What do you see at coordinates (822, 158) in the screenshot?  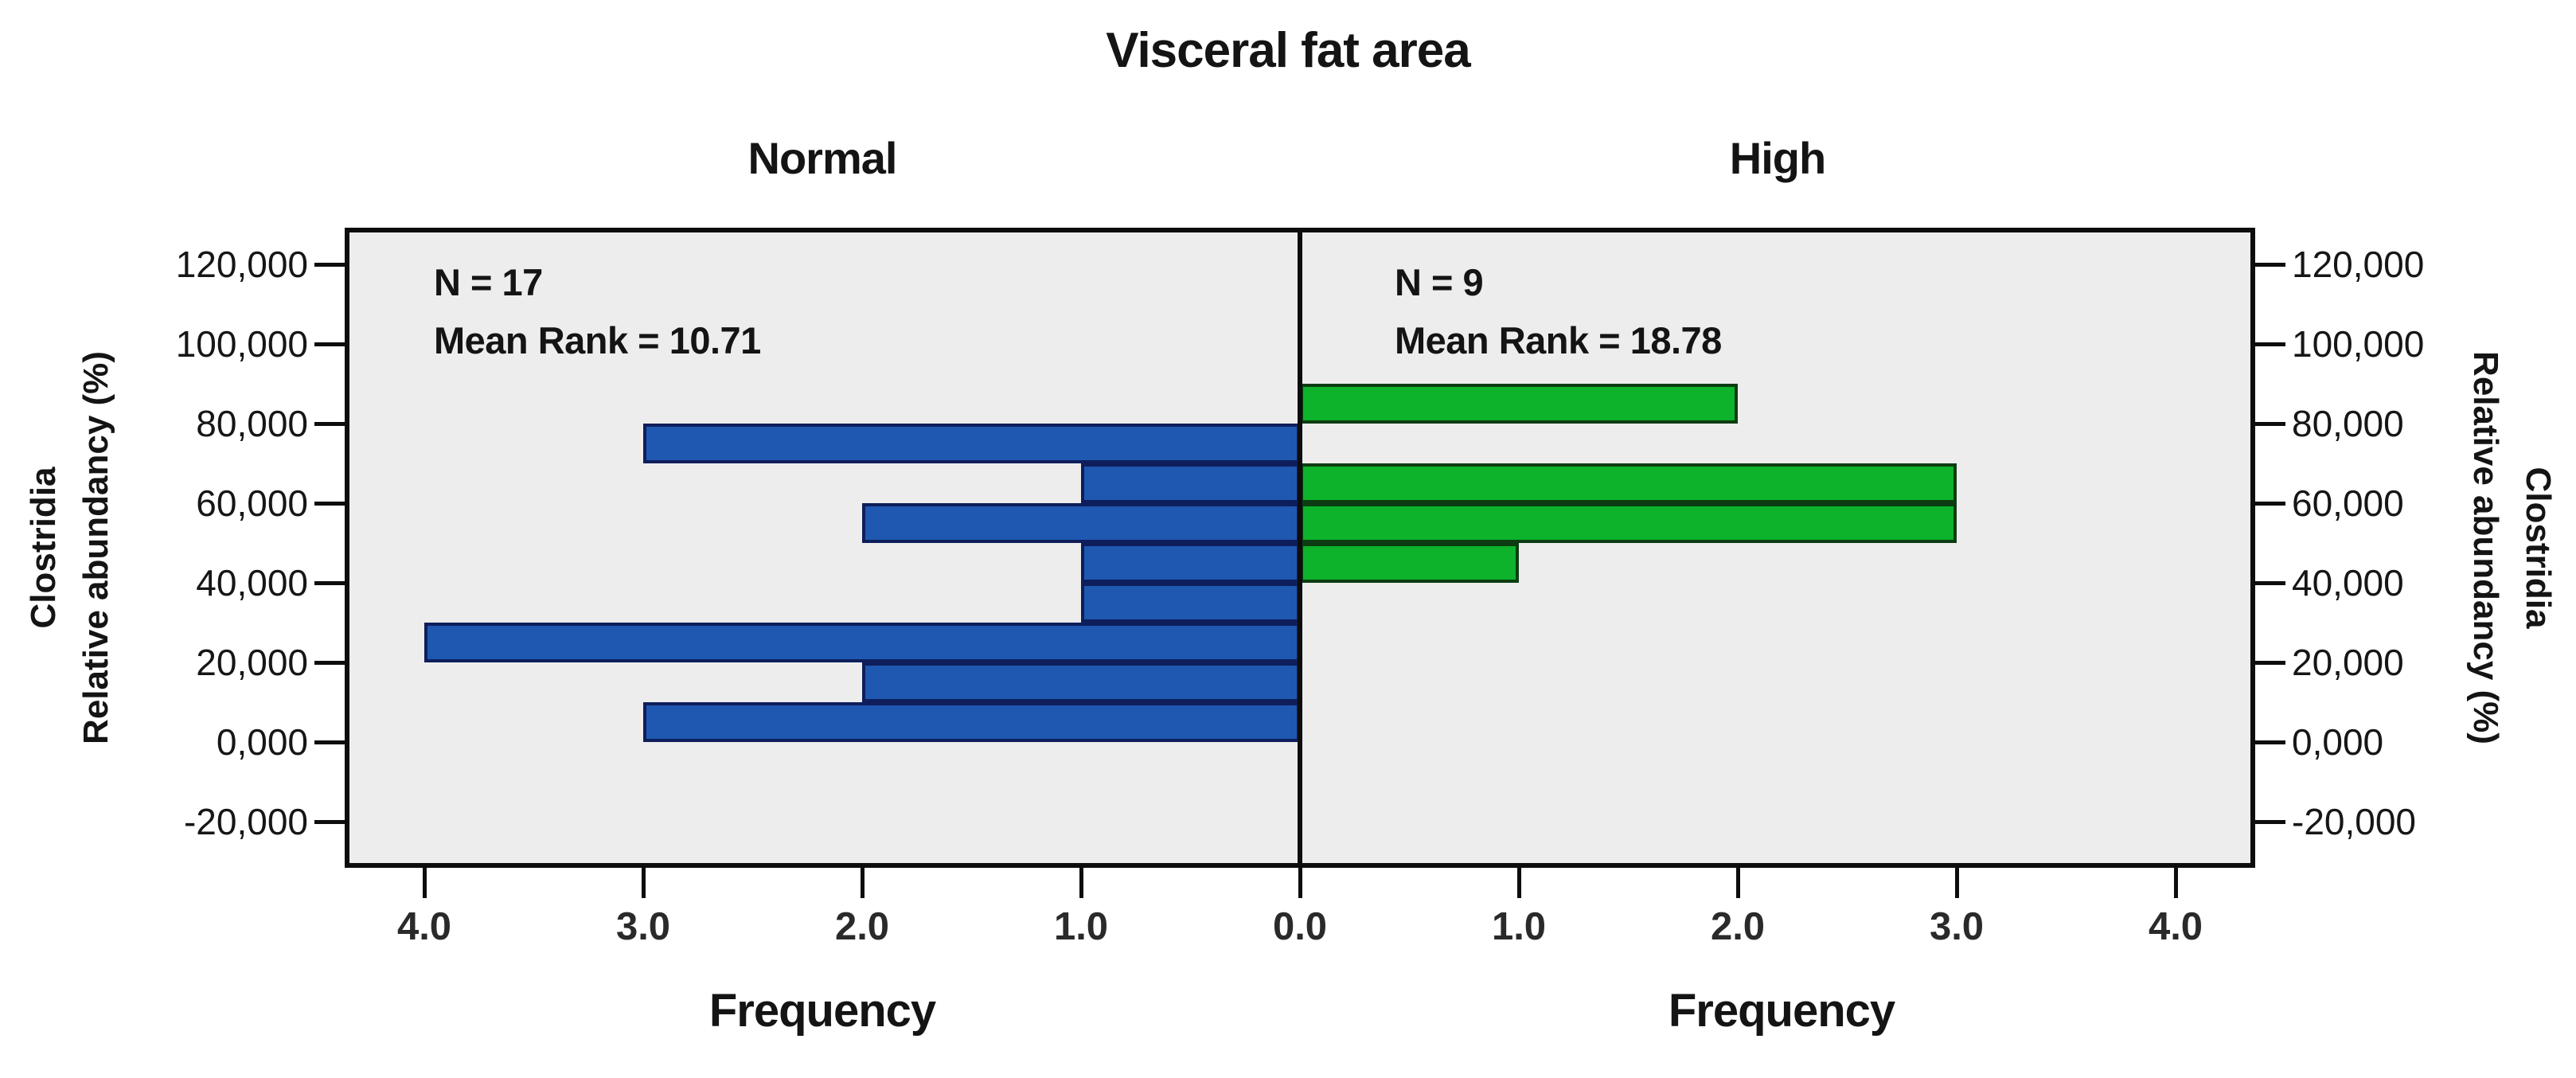 I see `panel-header-normal: Normal` at bounding box center [822, 158].